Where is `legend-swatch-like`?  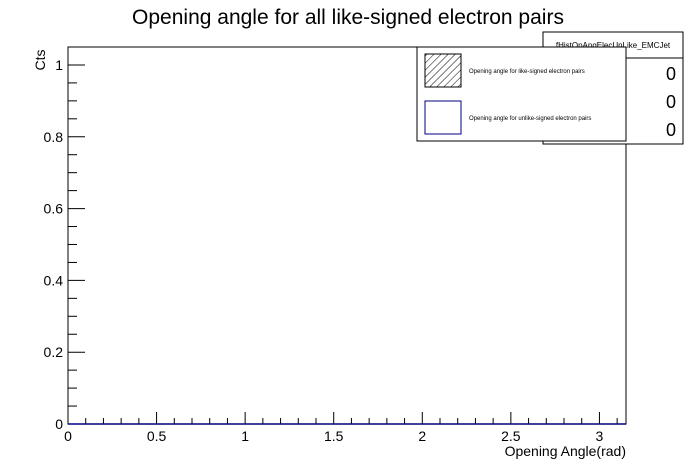
legend-swatch-like is located at coordinates (443, 70).